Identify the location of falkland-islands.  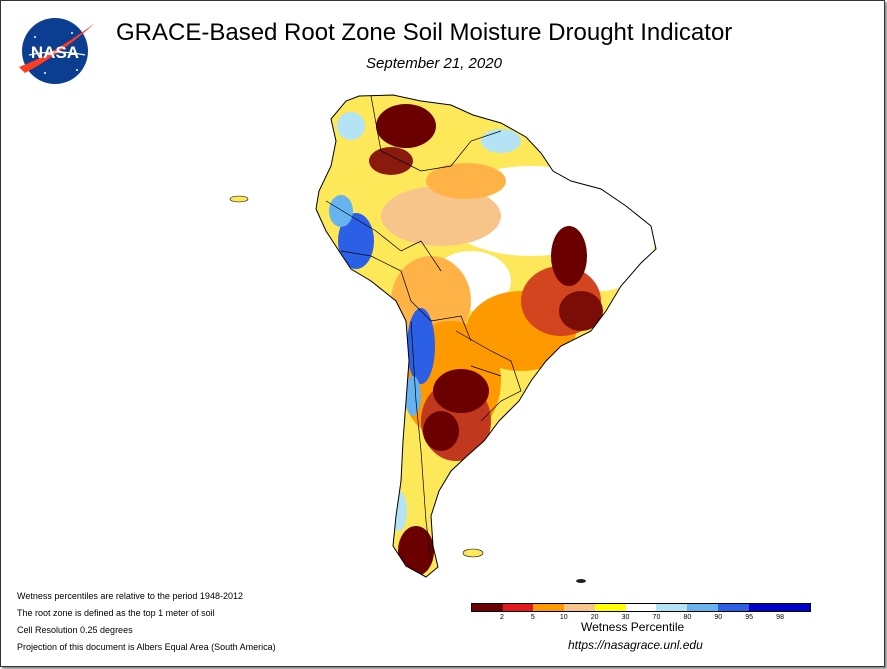
(473, 553).